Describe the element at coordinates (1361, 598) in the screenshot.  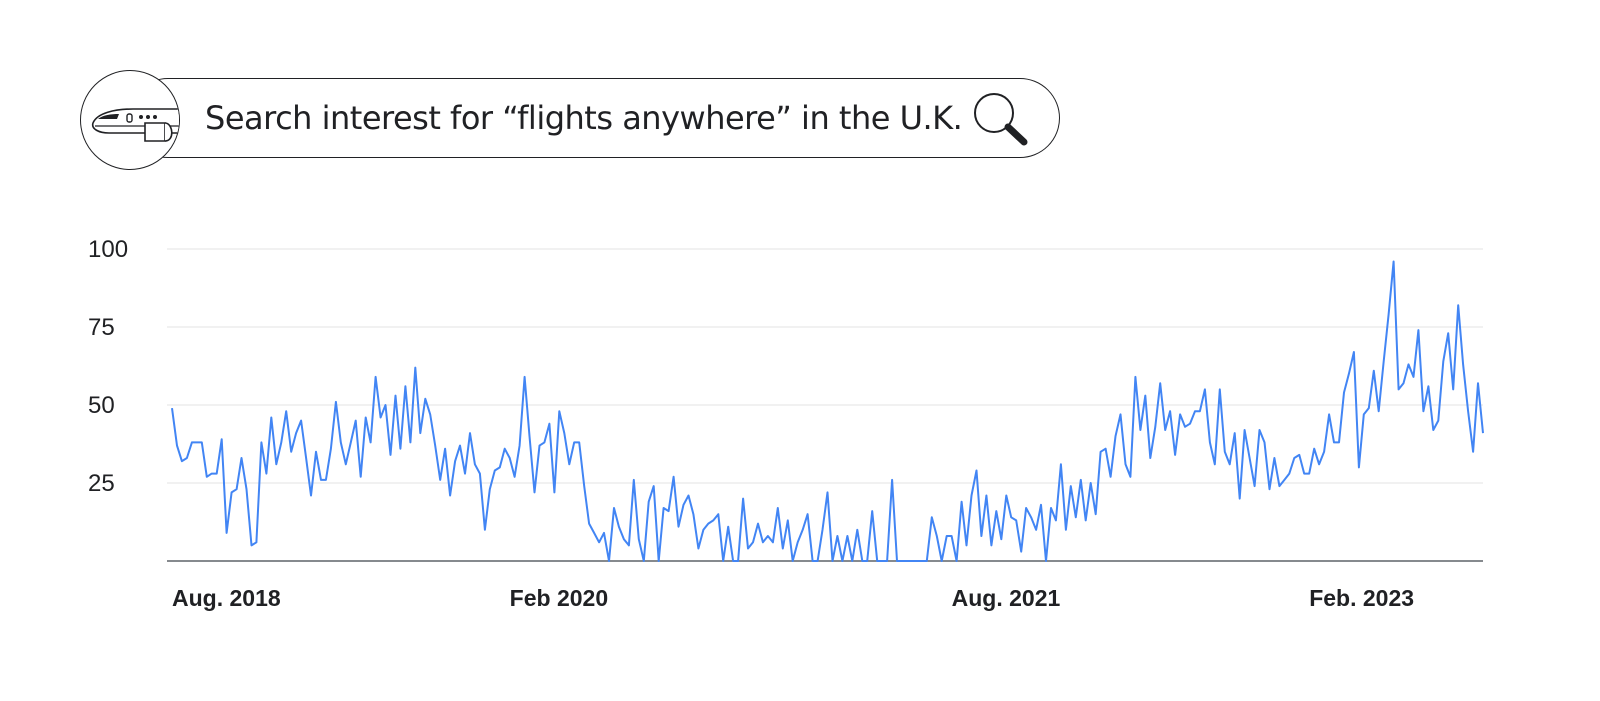
I see `x-tick-label-4: Feb. 2023` at that location.